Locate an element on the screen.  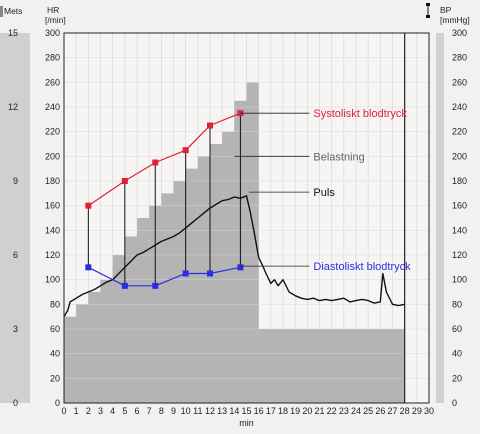
hr-tick-label: 260 is located at coordinates (52, 82).